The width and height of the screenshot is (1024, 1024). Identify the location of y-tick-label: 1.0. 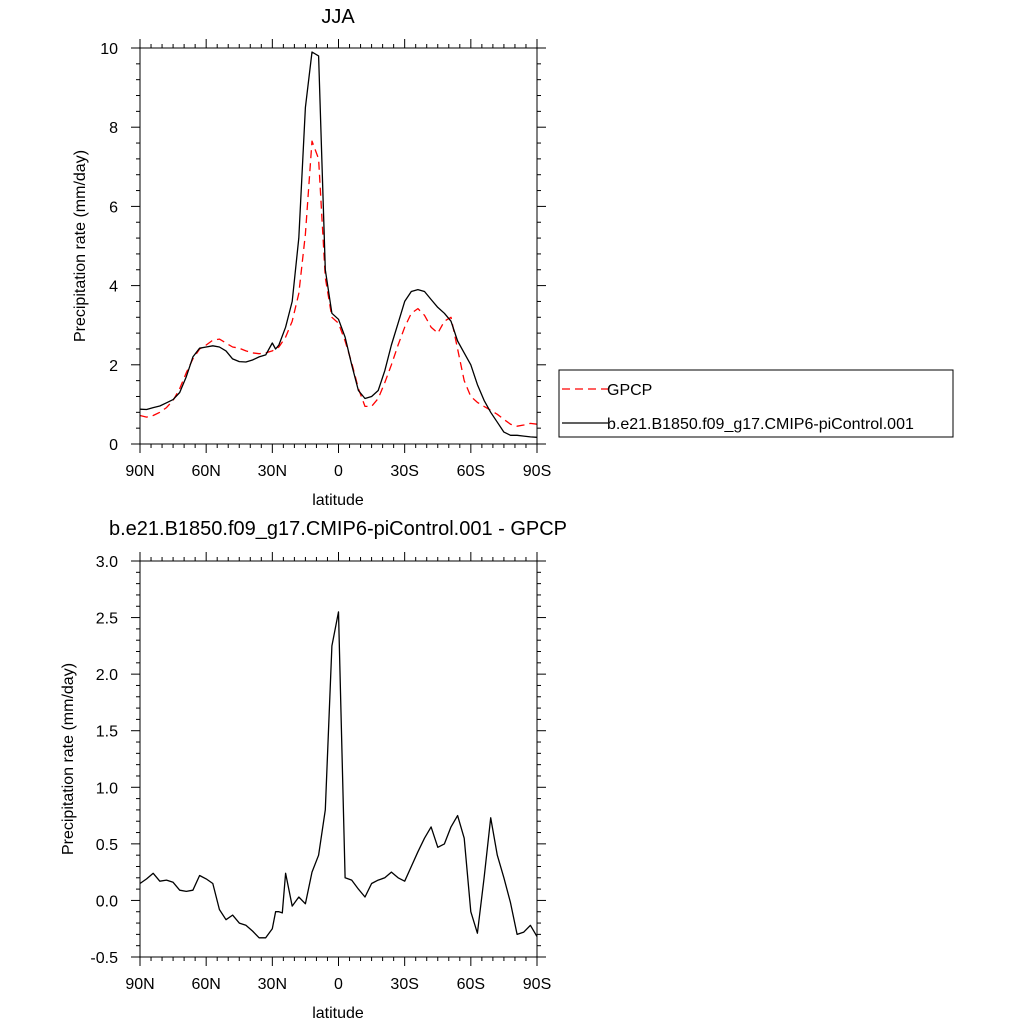
(107, 788).